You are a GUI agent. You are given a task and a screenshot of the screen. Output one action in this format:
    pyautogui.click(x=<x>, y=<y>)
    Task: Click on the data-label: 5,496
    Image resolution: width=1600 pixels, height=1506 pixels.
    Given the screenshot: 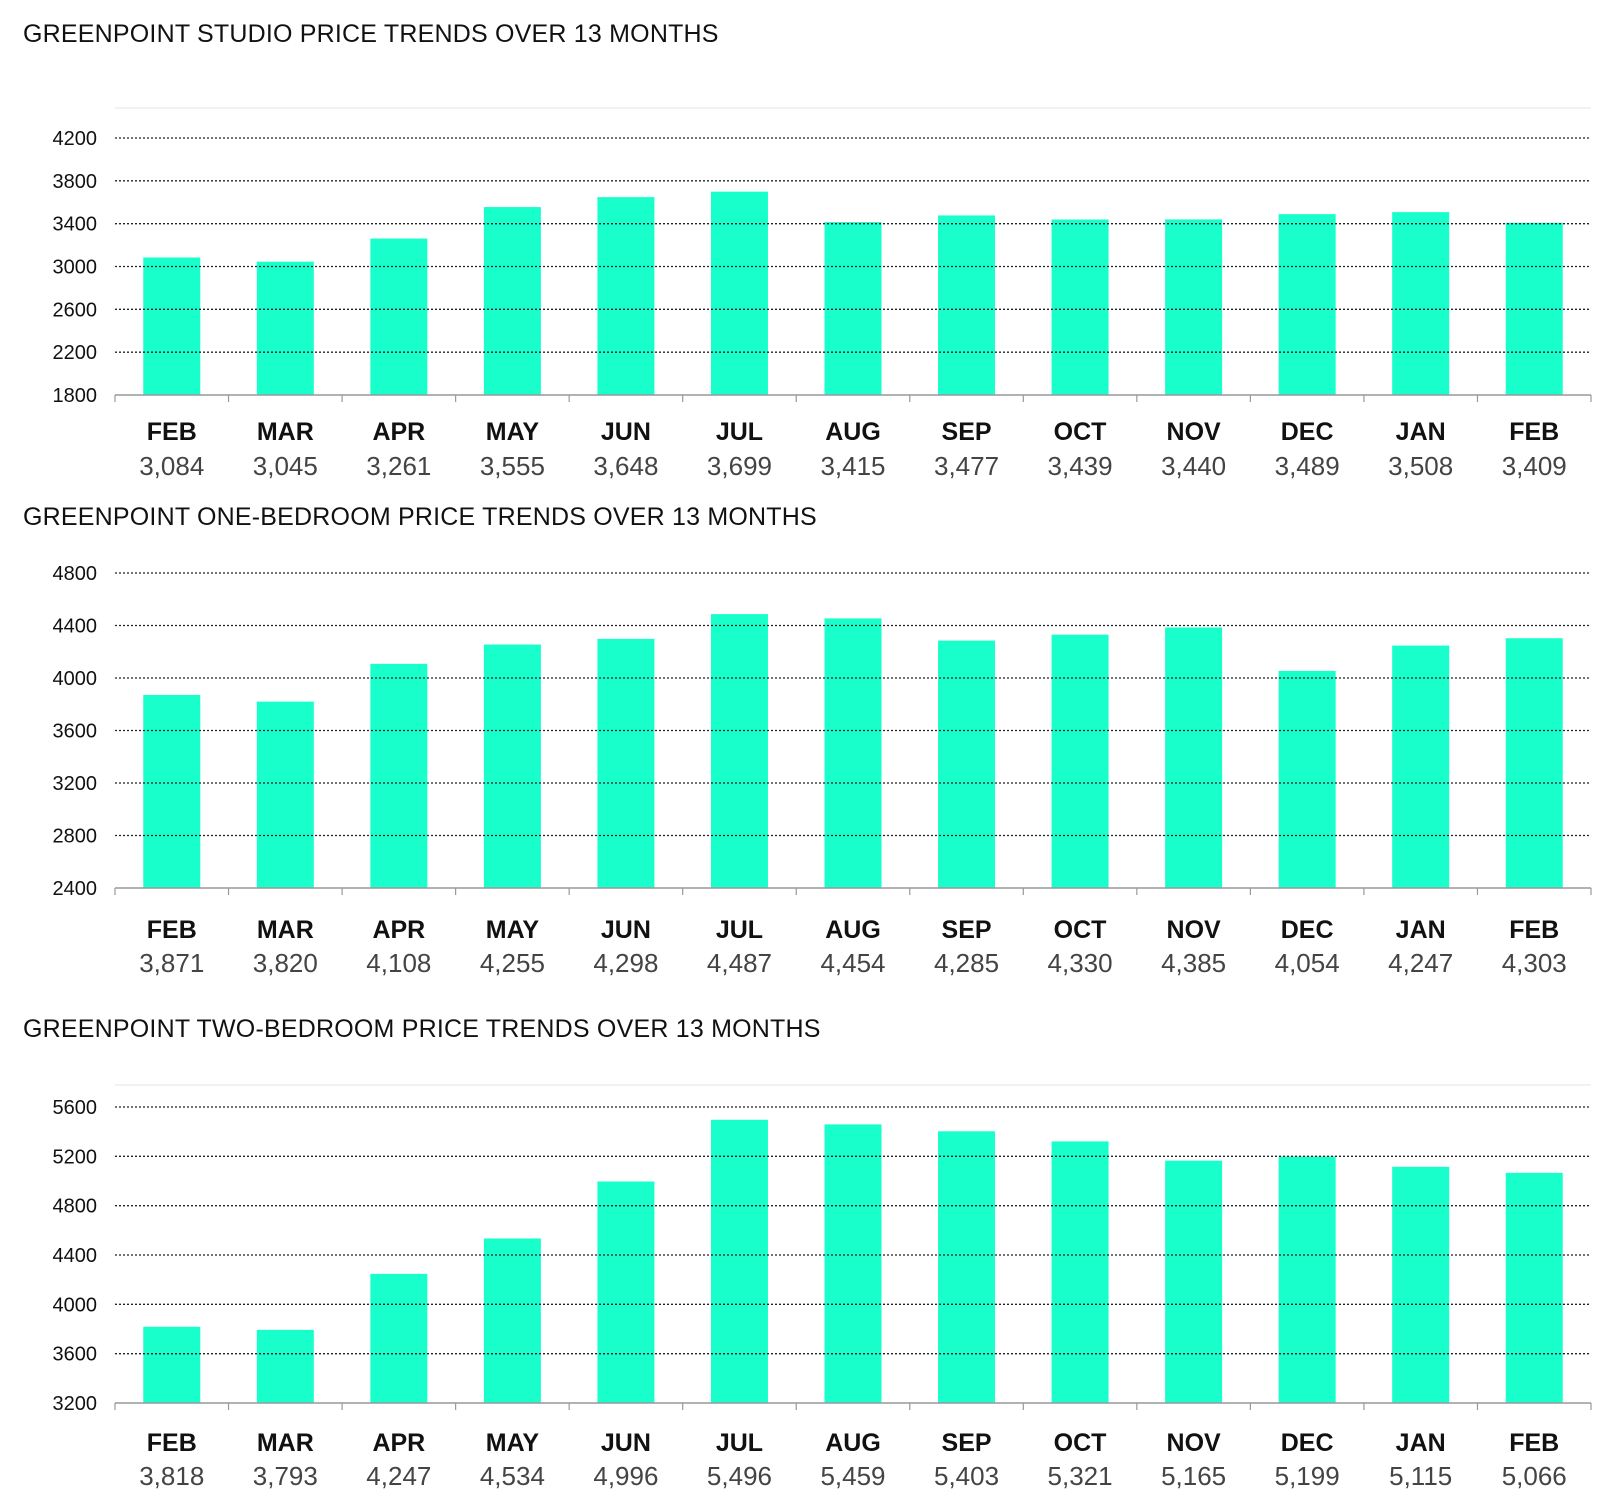 What is the action you would take?
    pyautogui.click(x=739, y=1476)
    